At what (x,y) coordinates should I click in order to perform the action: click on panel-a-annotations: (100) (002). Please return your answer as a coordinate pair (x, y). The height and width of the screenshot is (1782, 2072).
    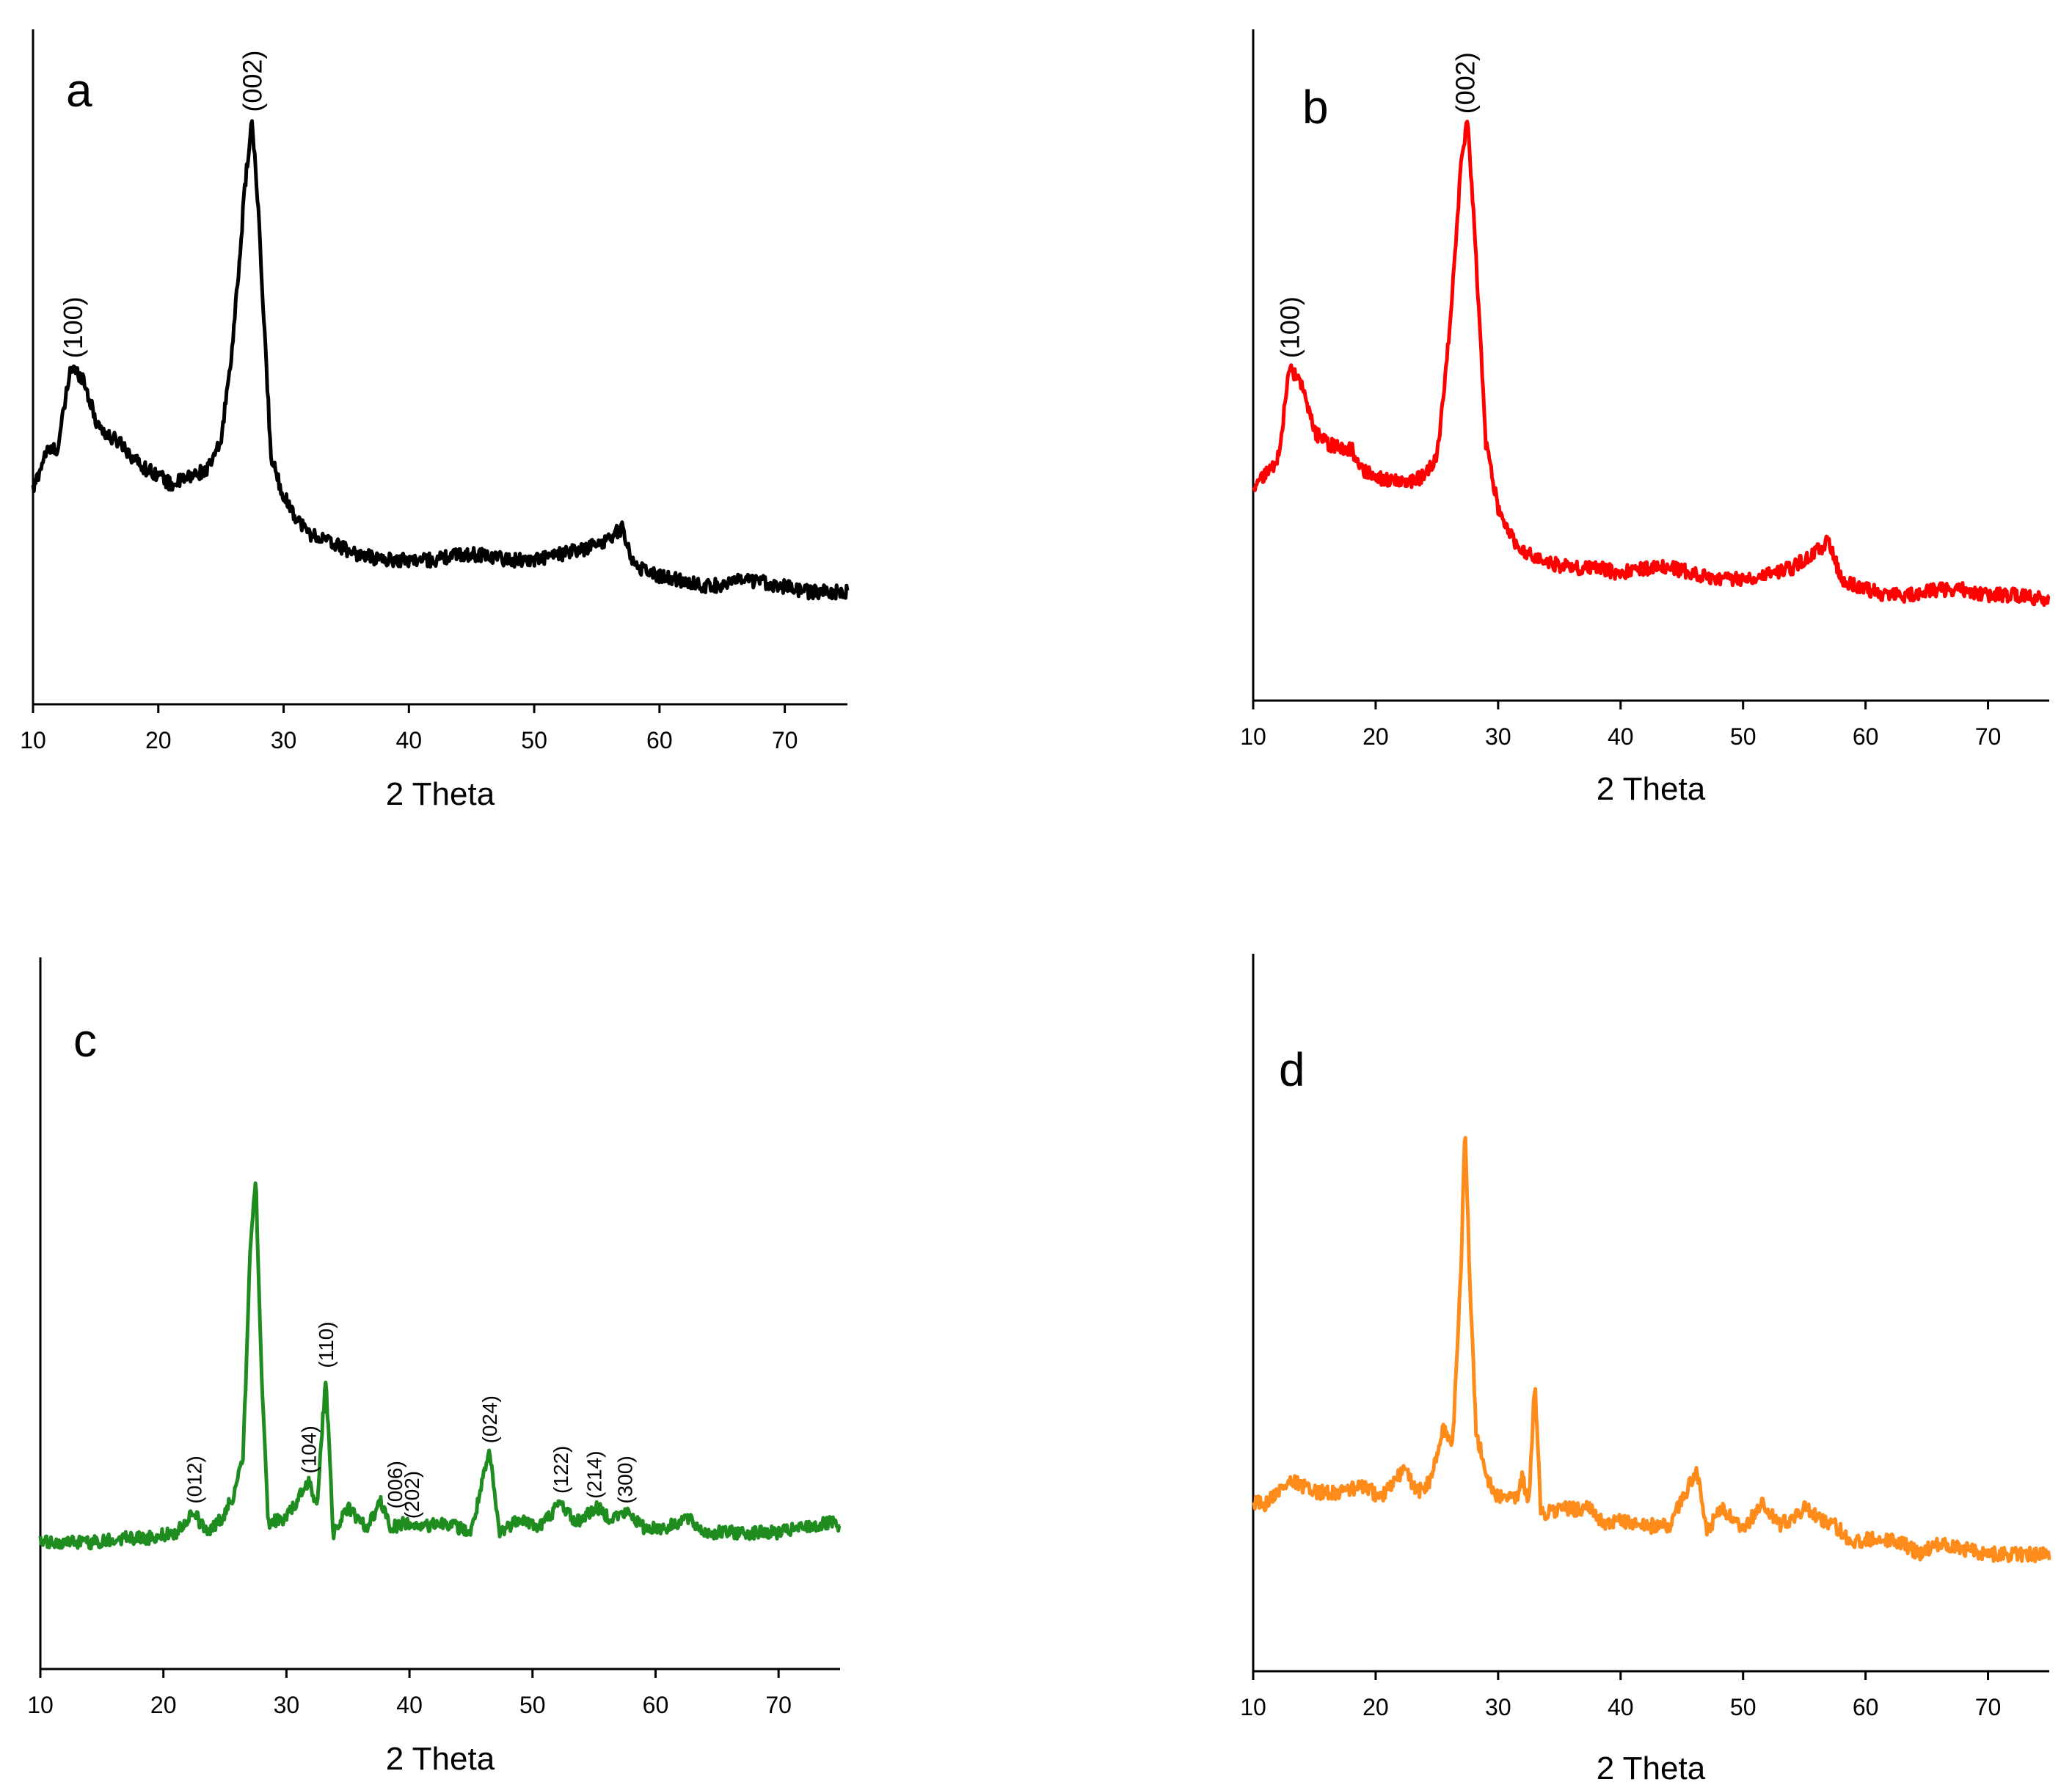
    Looking at the image, I should click on (162, 205).